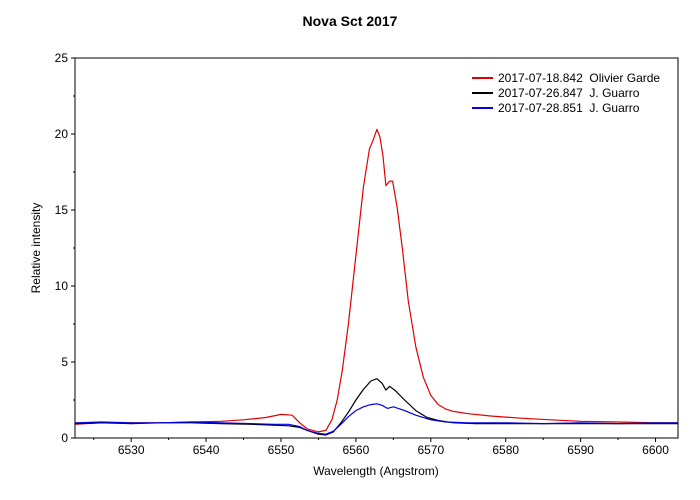 The width and height of the screenshot is (700, 500). What do you see at coordinates (64, 362) in the screenshot?
I see `y-tick-label: 5` at bounding box center [64, 362].